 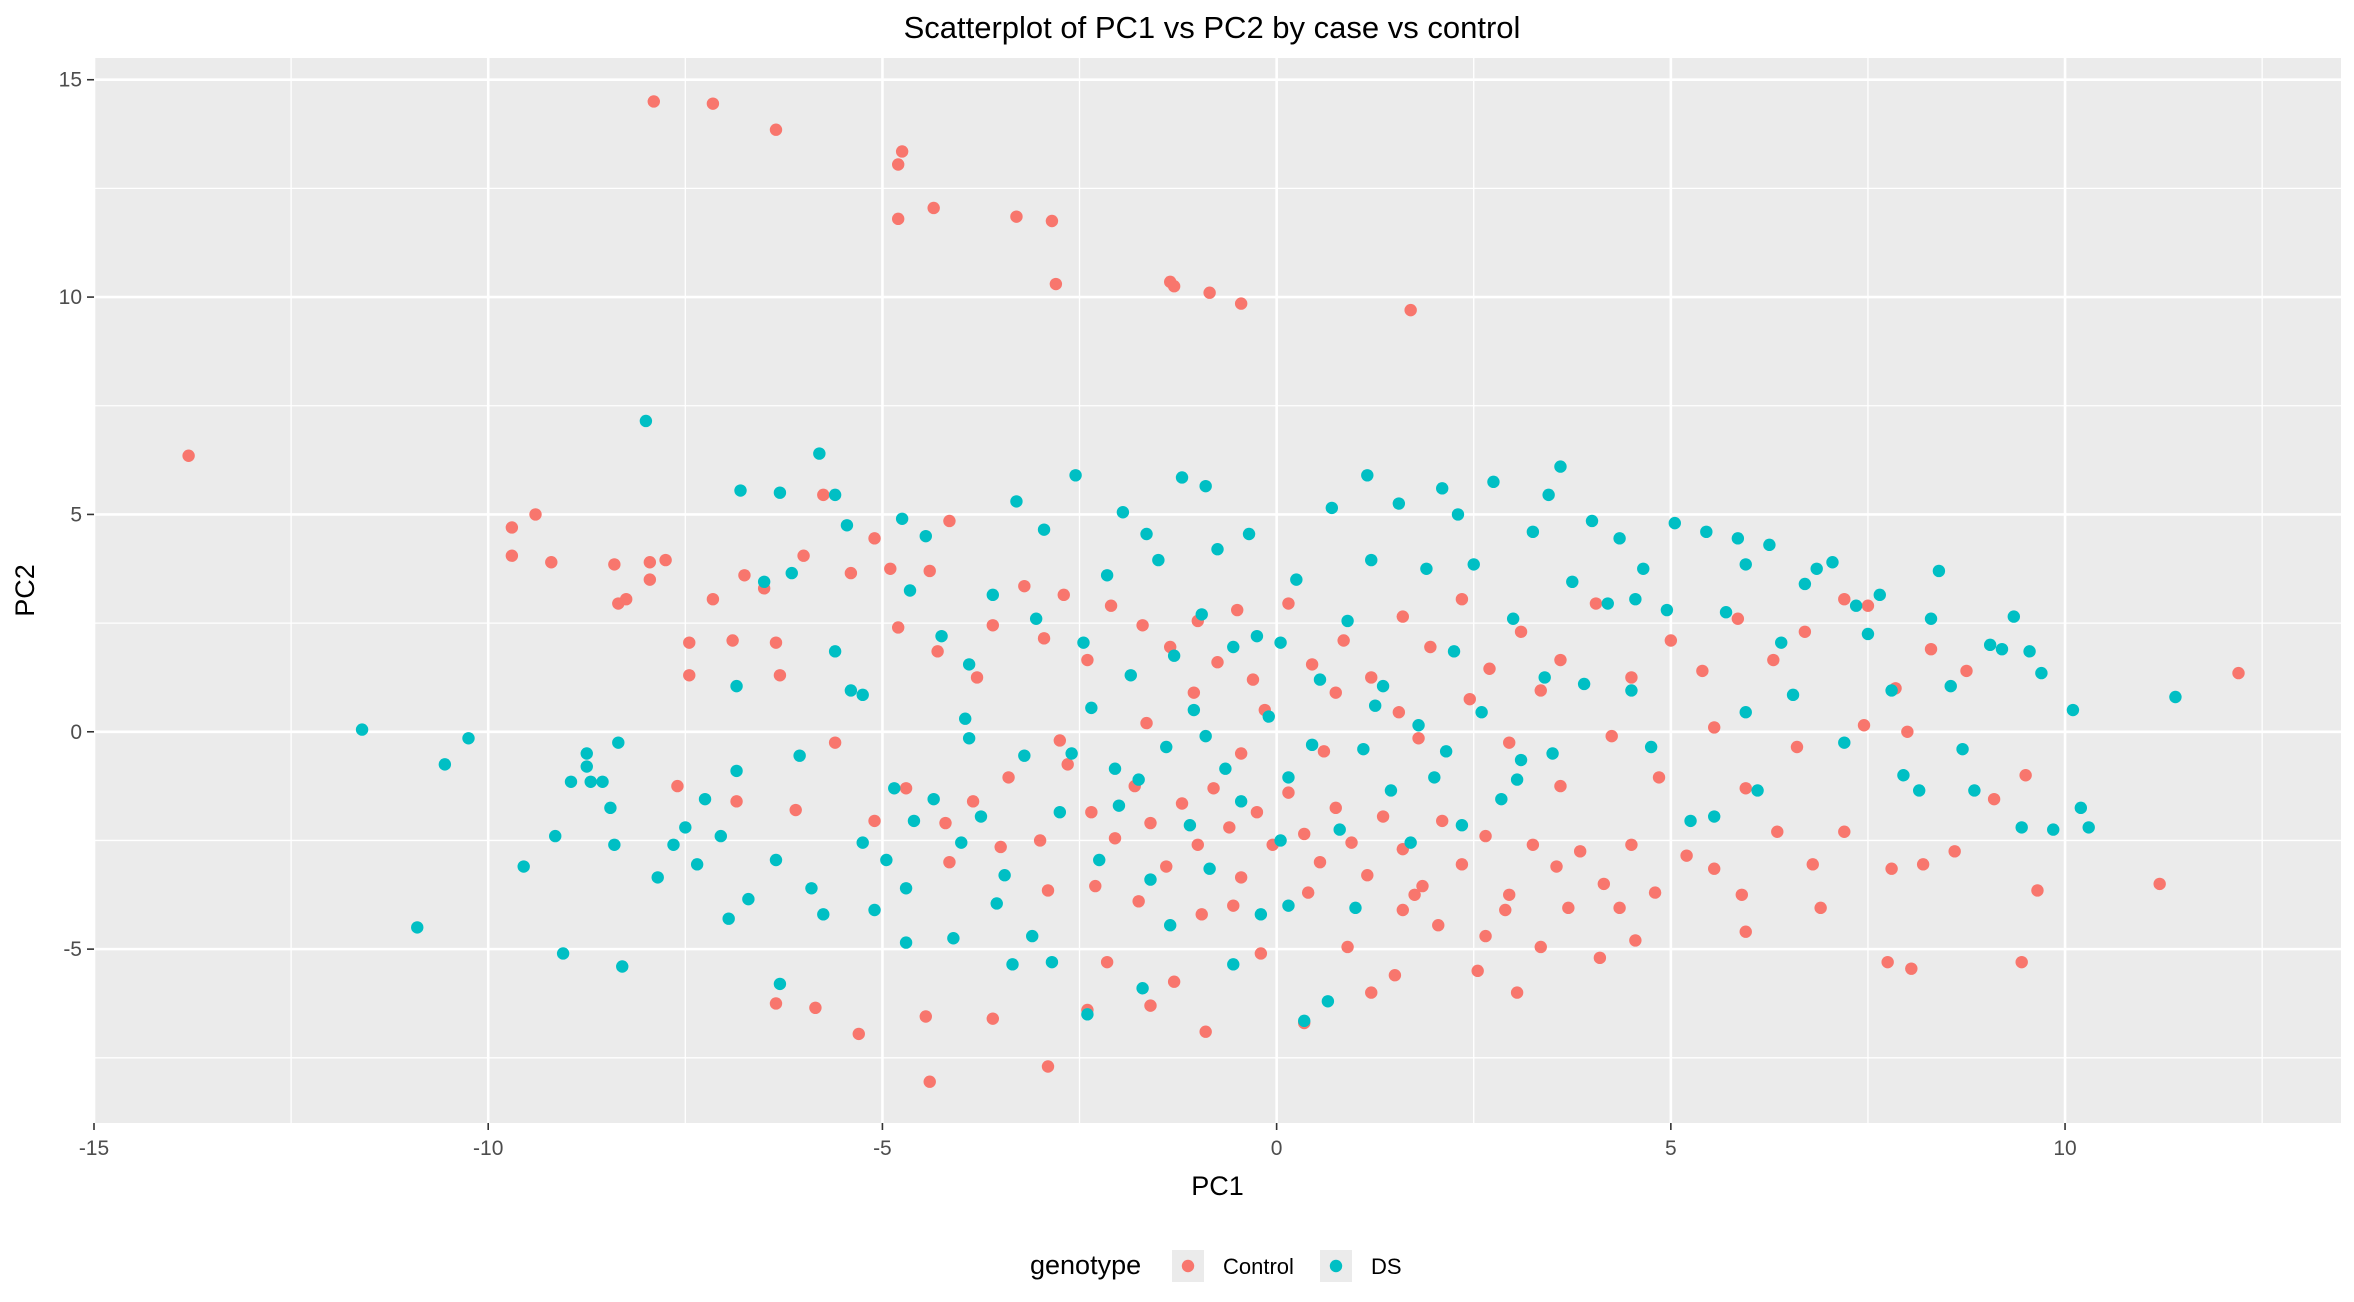 I want to click on y-tick-label: 0, so click(x=76, y=732).